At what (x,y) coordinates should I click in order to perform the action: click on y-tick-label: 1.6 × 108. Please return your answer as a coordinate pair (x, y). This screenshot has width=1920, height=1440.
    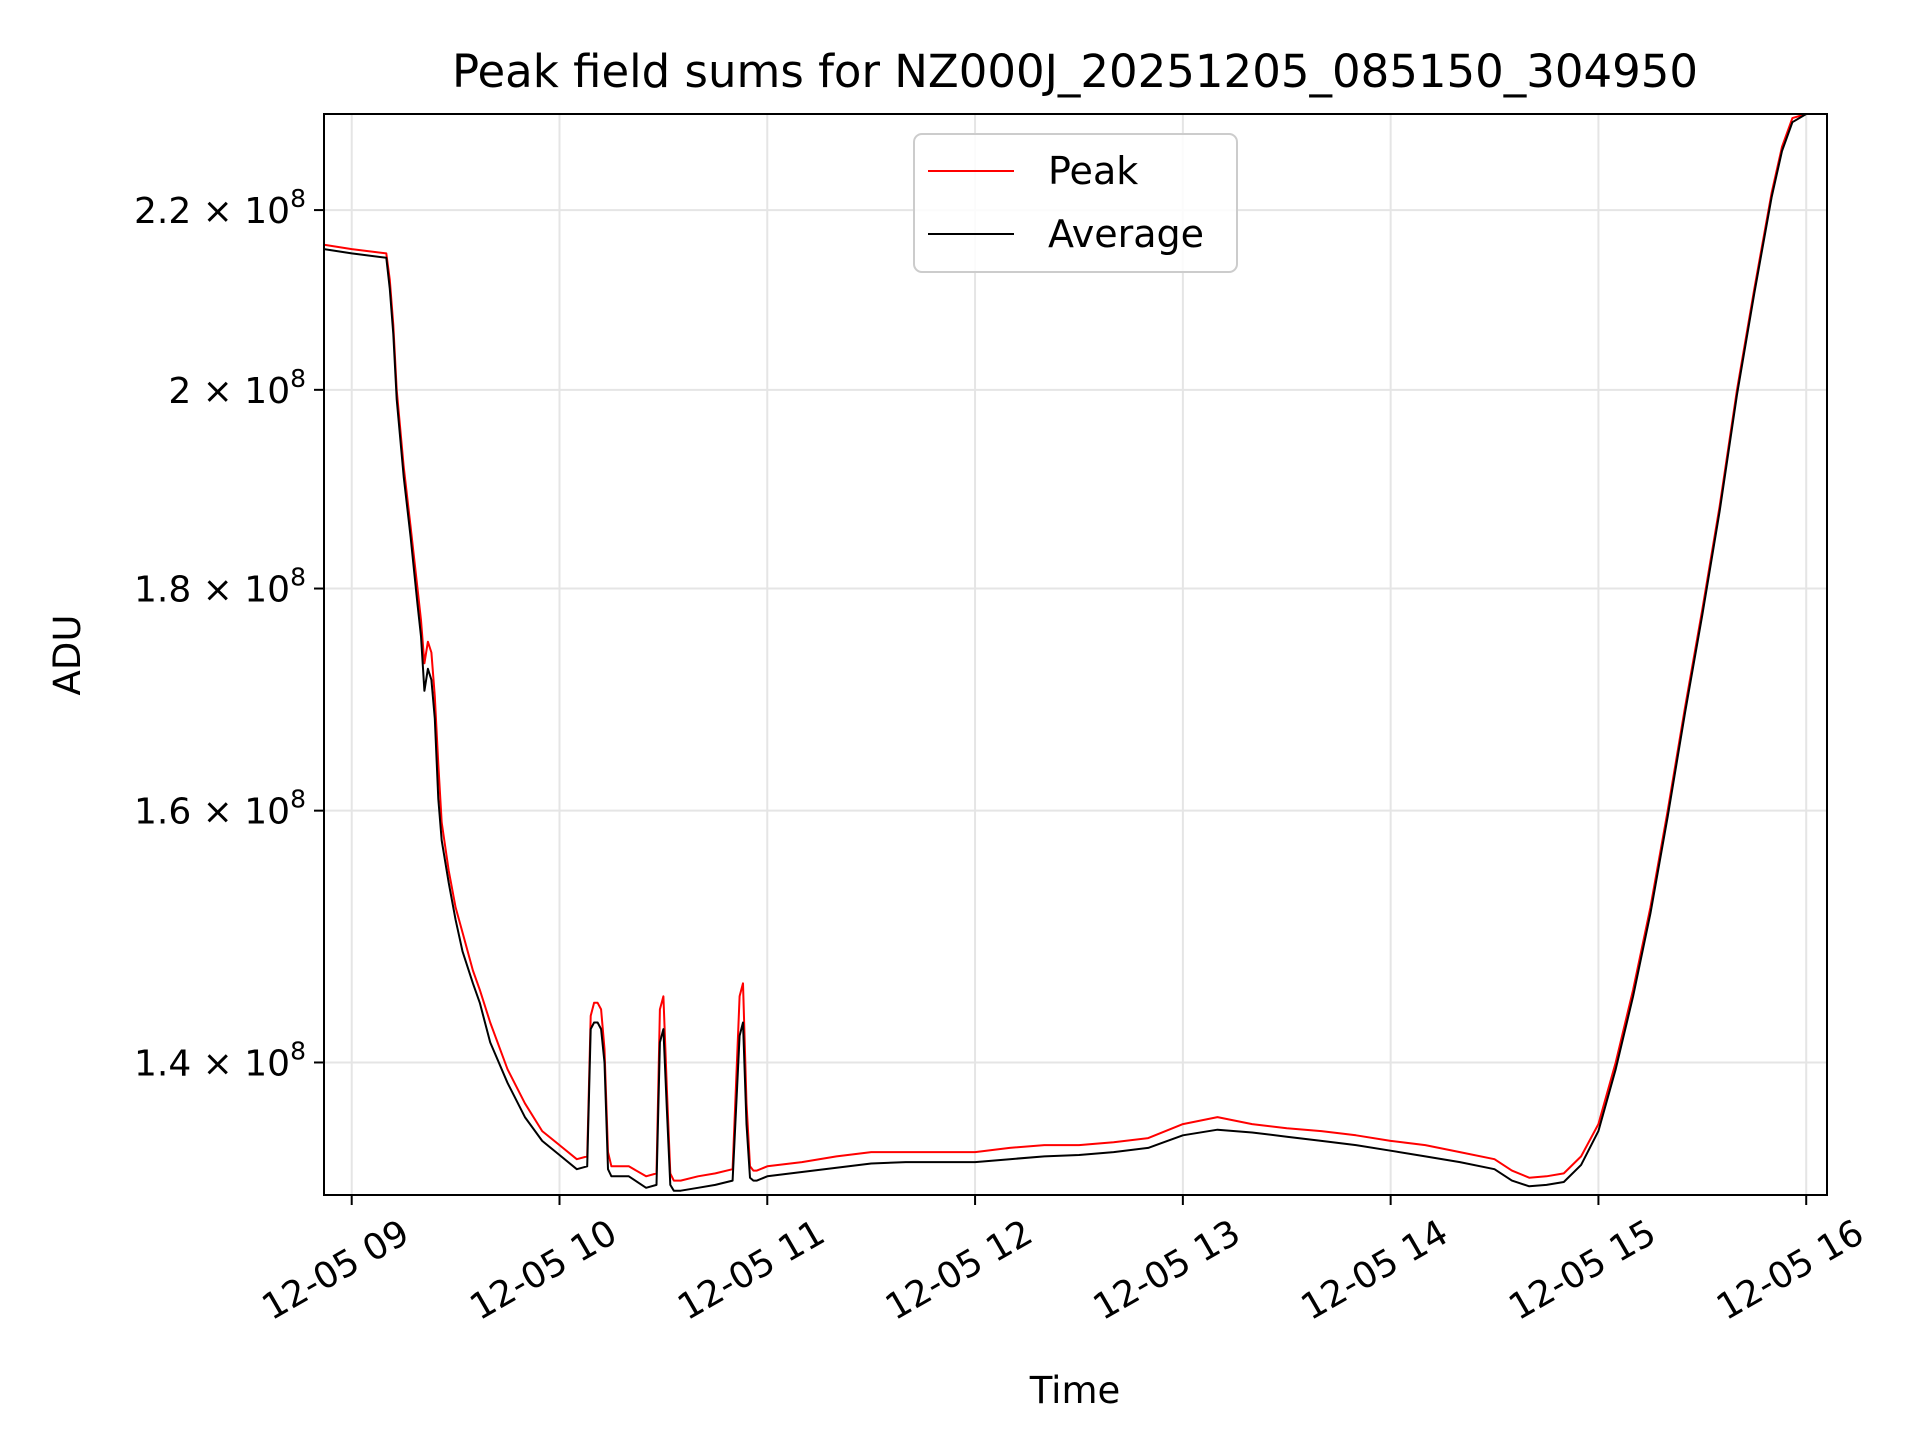
    Looking at the image, I should click on (220, 809).